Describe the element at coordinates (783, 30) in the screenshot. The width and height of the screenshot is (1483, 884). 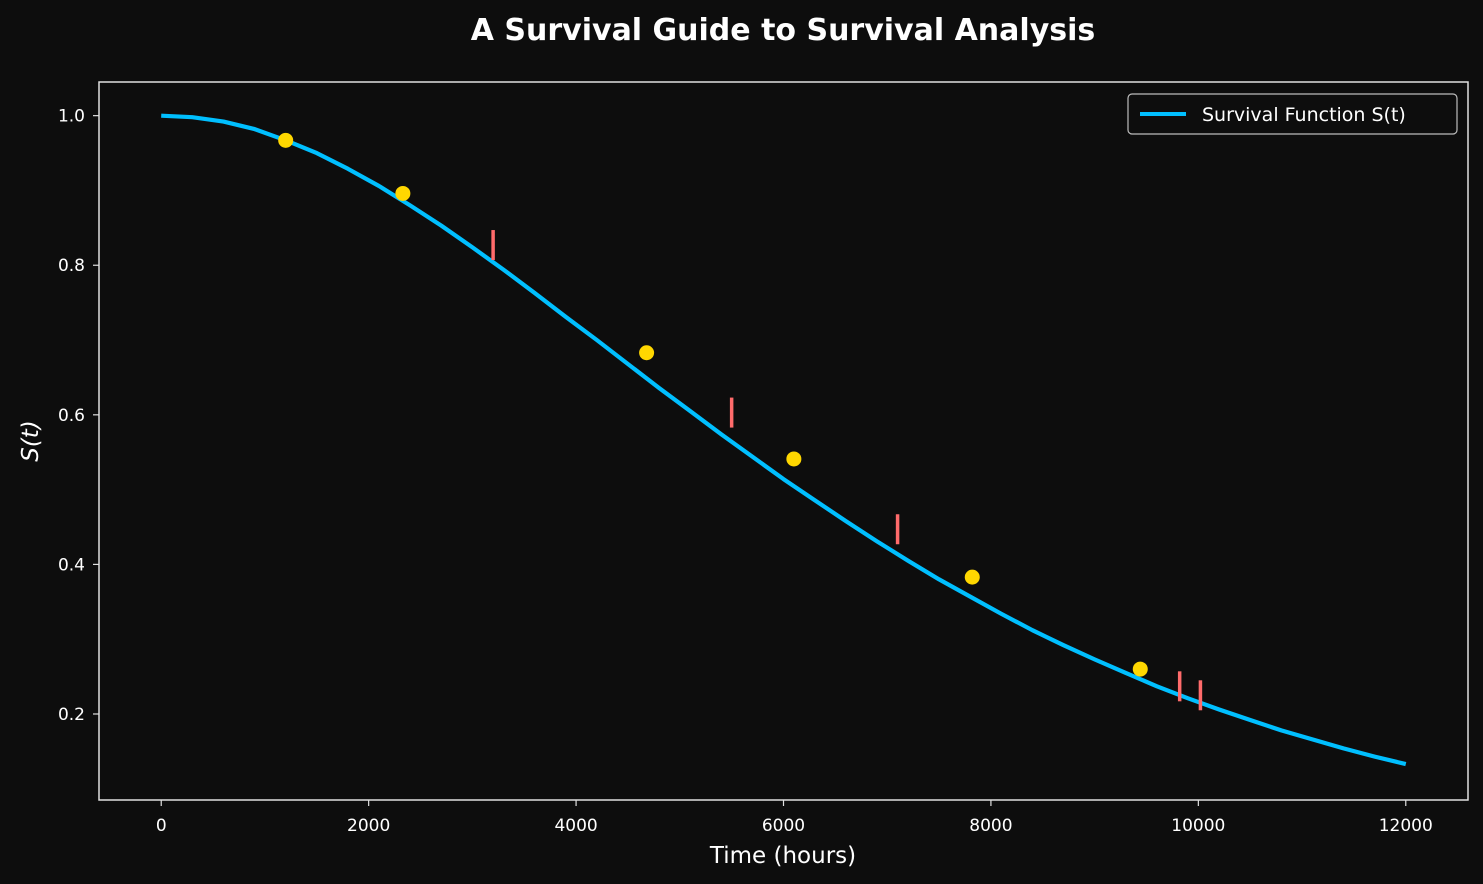
I see `chart-title: A Survival Guide to Survival Analysis` at that location.